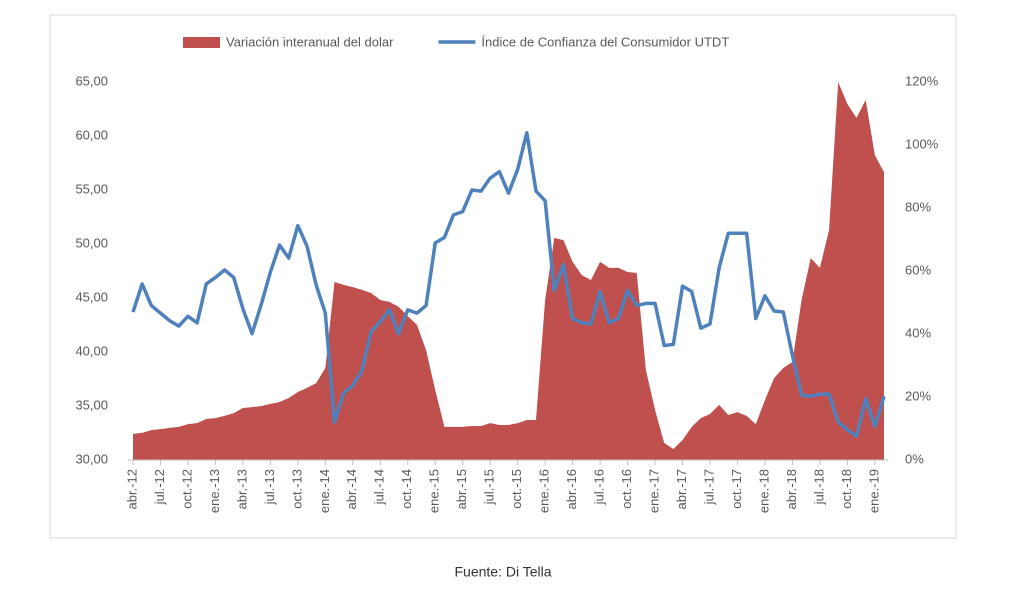  Describe the element at coordinates (626, 489) in the screenshot. I see `x-tick-label: oct.-16` at that location.